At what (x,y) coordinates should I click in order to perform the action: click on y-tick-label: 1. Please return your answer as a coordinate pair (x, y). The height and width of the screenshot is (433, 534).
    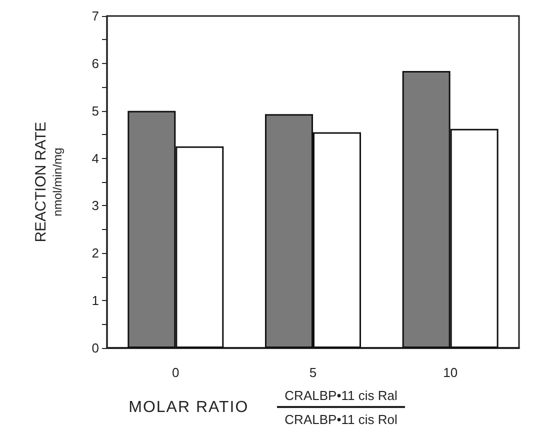
    Looking at the image, I should click on (95, 300).